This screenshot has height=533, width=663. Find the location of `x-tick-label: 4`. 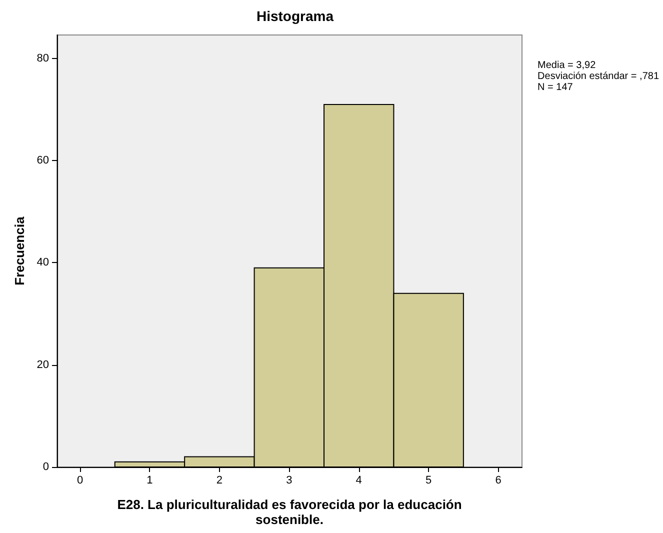

x-tick-label: 4 is located at coordinates (359, 480).